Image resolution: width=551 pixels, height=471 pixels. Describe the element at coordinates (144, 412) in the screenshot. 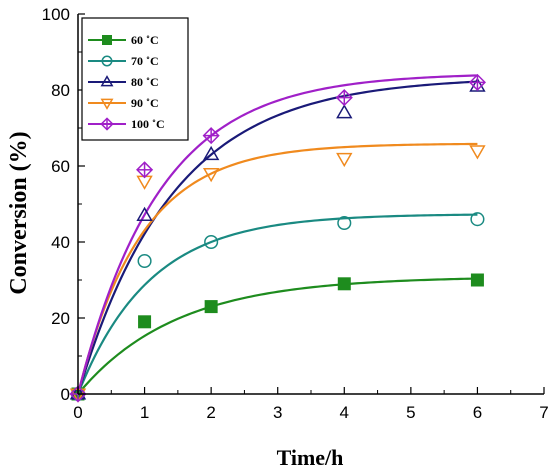

I see `x-tick-label-1: 1` at that location.